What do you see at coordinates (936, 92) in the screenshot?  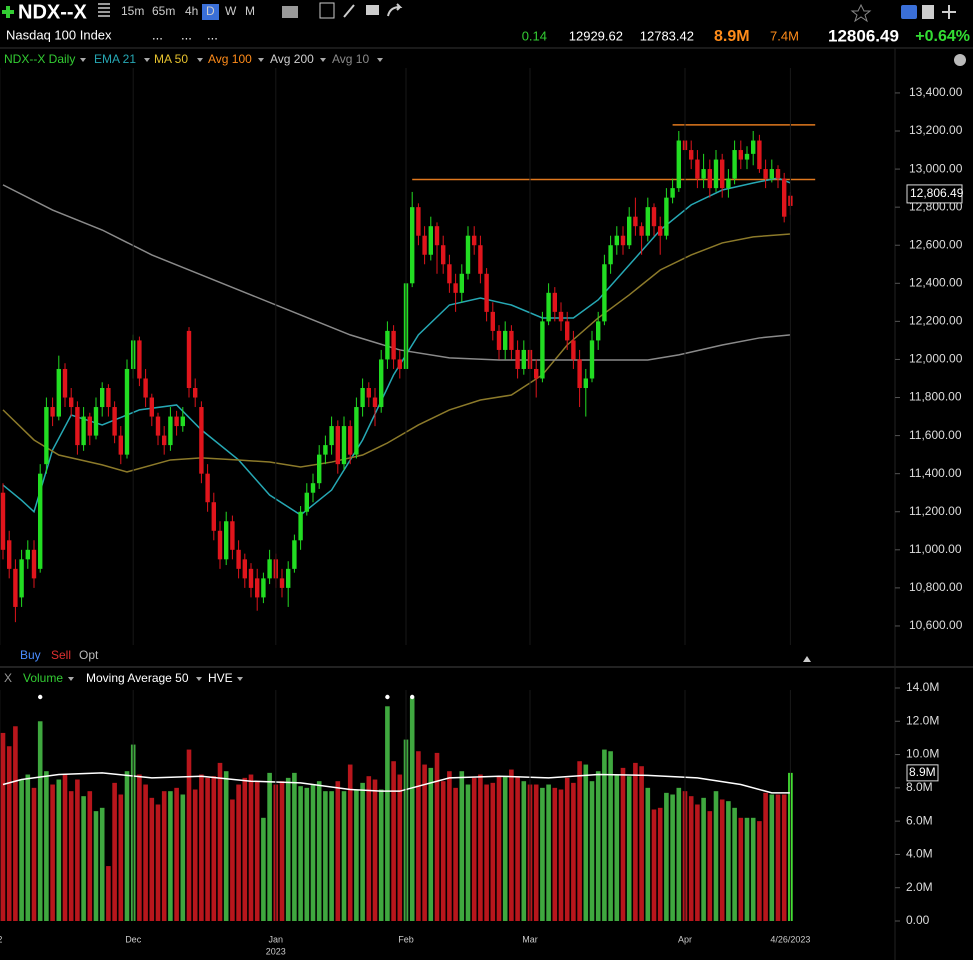 I see `y-tick-label: 13,400.00` at bounding box center [936, 92].